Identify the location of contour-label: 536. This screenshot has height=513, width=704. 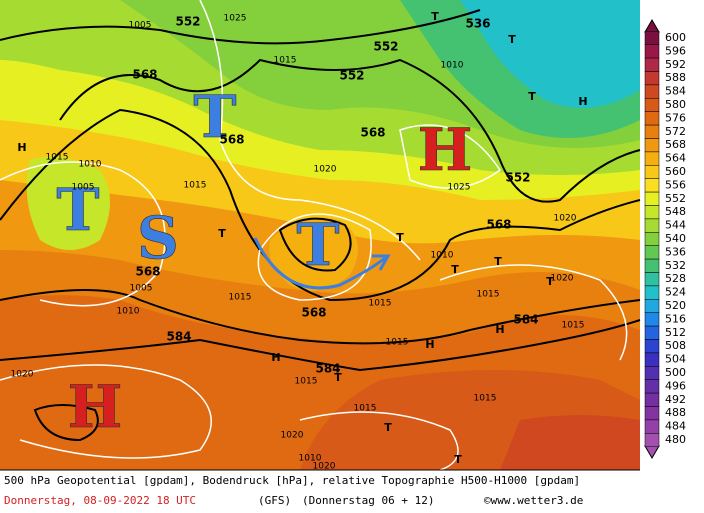
(477, 24).